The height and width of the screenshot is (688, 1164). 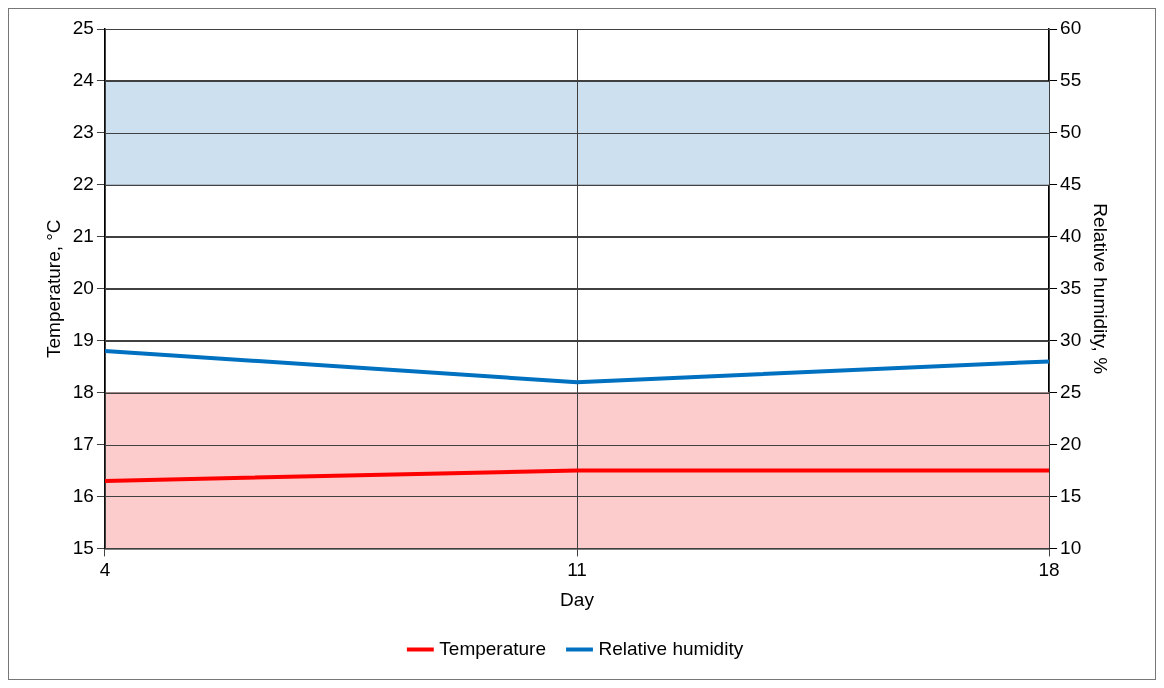 What do you see at coordinates (1071, 80) in the screenshot?
I see `y2-tick-label: 55` at bounding box center [1071, 80].